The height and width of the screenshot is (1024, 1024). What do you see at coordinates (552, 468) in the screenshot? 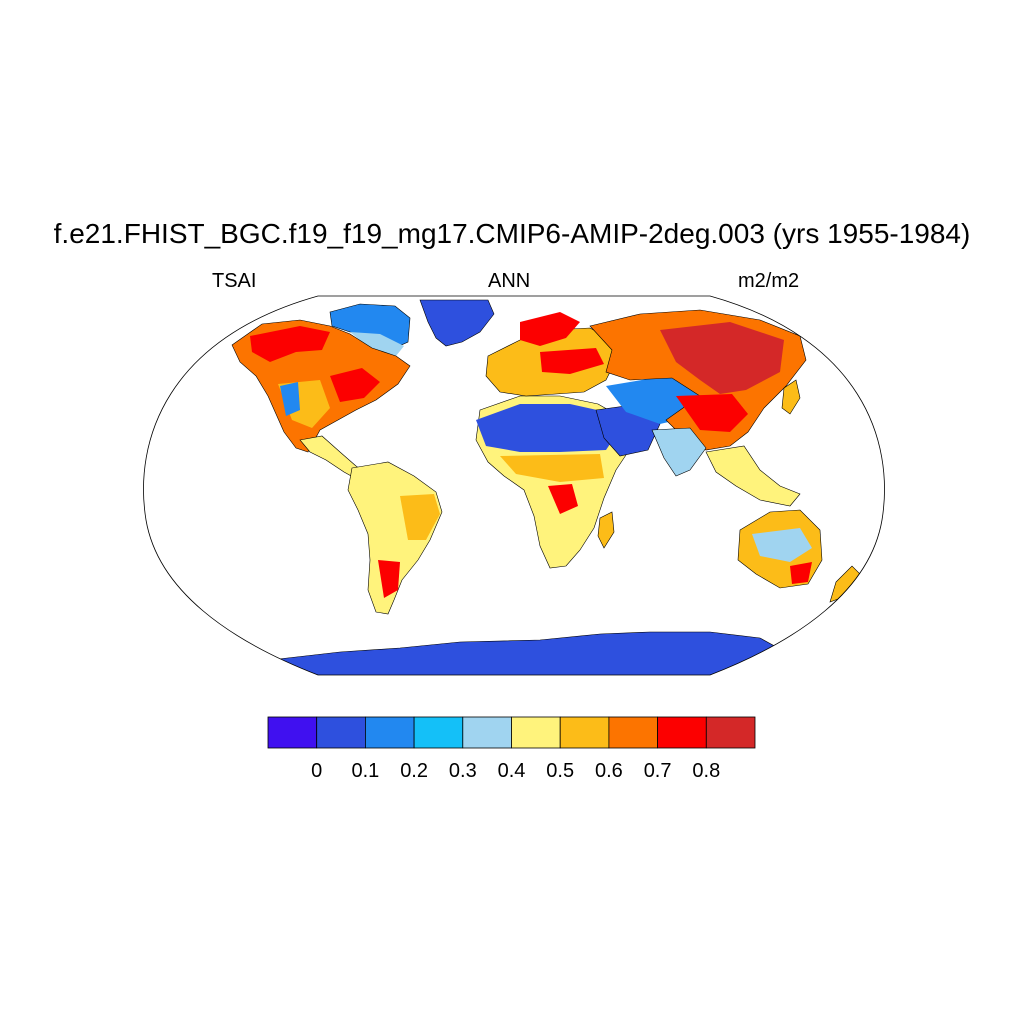
I see `region-sahel-orange` at bounding box center [552, 468].